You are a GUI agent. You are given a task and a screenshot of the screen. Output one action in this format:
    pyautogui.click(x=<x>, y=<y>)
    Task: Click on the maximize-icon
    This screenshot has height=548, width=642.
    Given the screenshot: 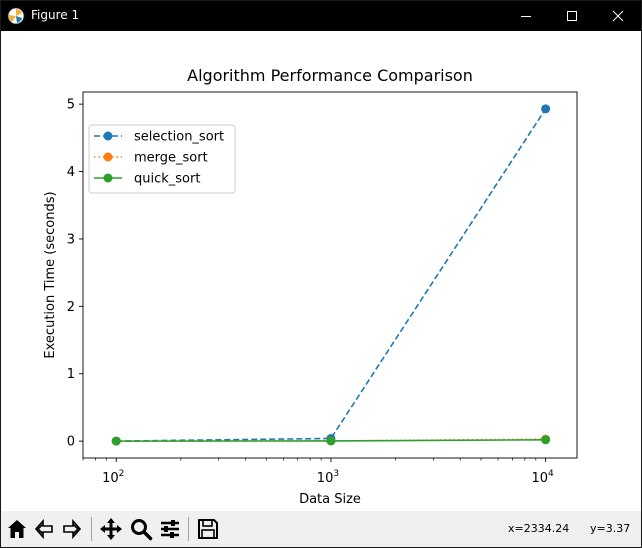 What is the action you would take?
    pyautogui.click(x=572, y=16)
    